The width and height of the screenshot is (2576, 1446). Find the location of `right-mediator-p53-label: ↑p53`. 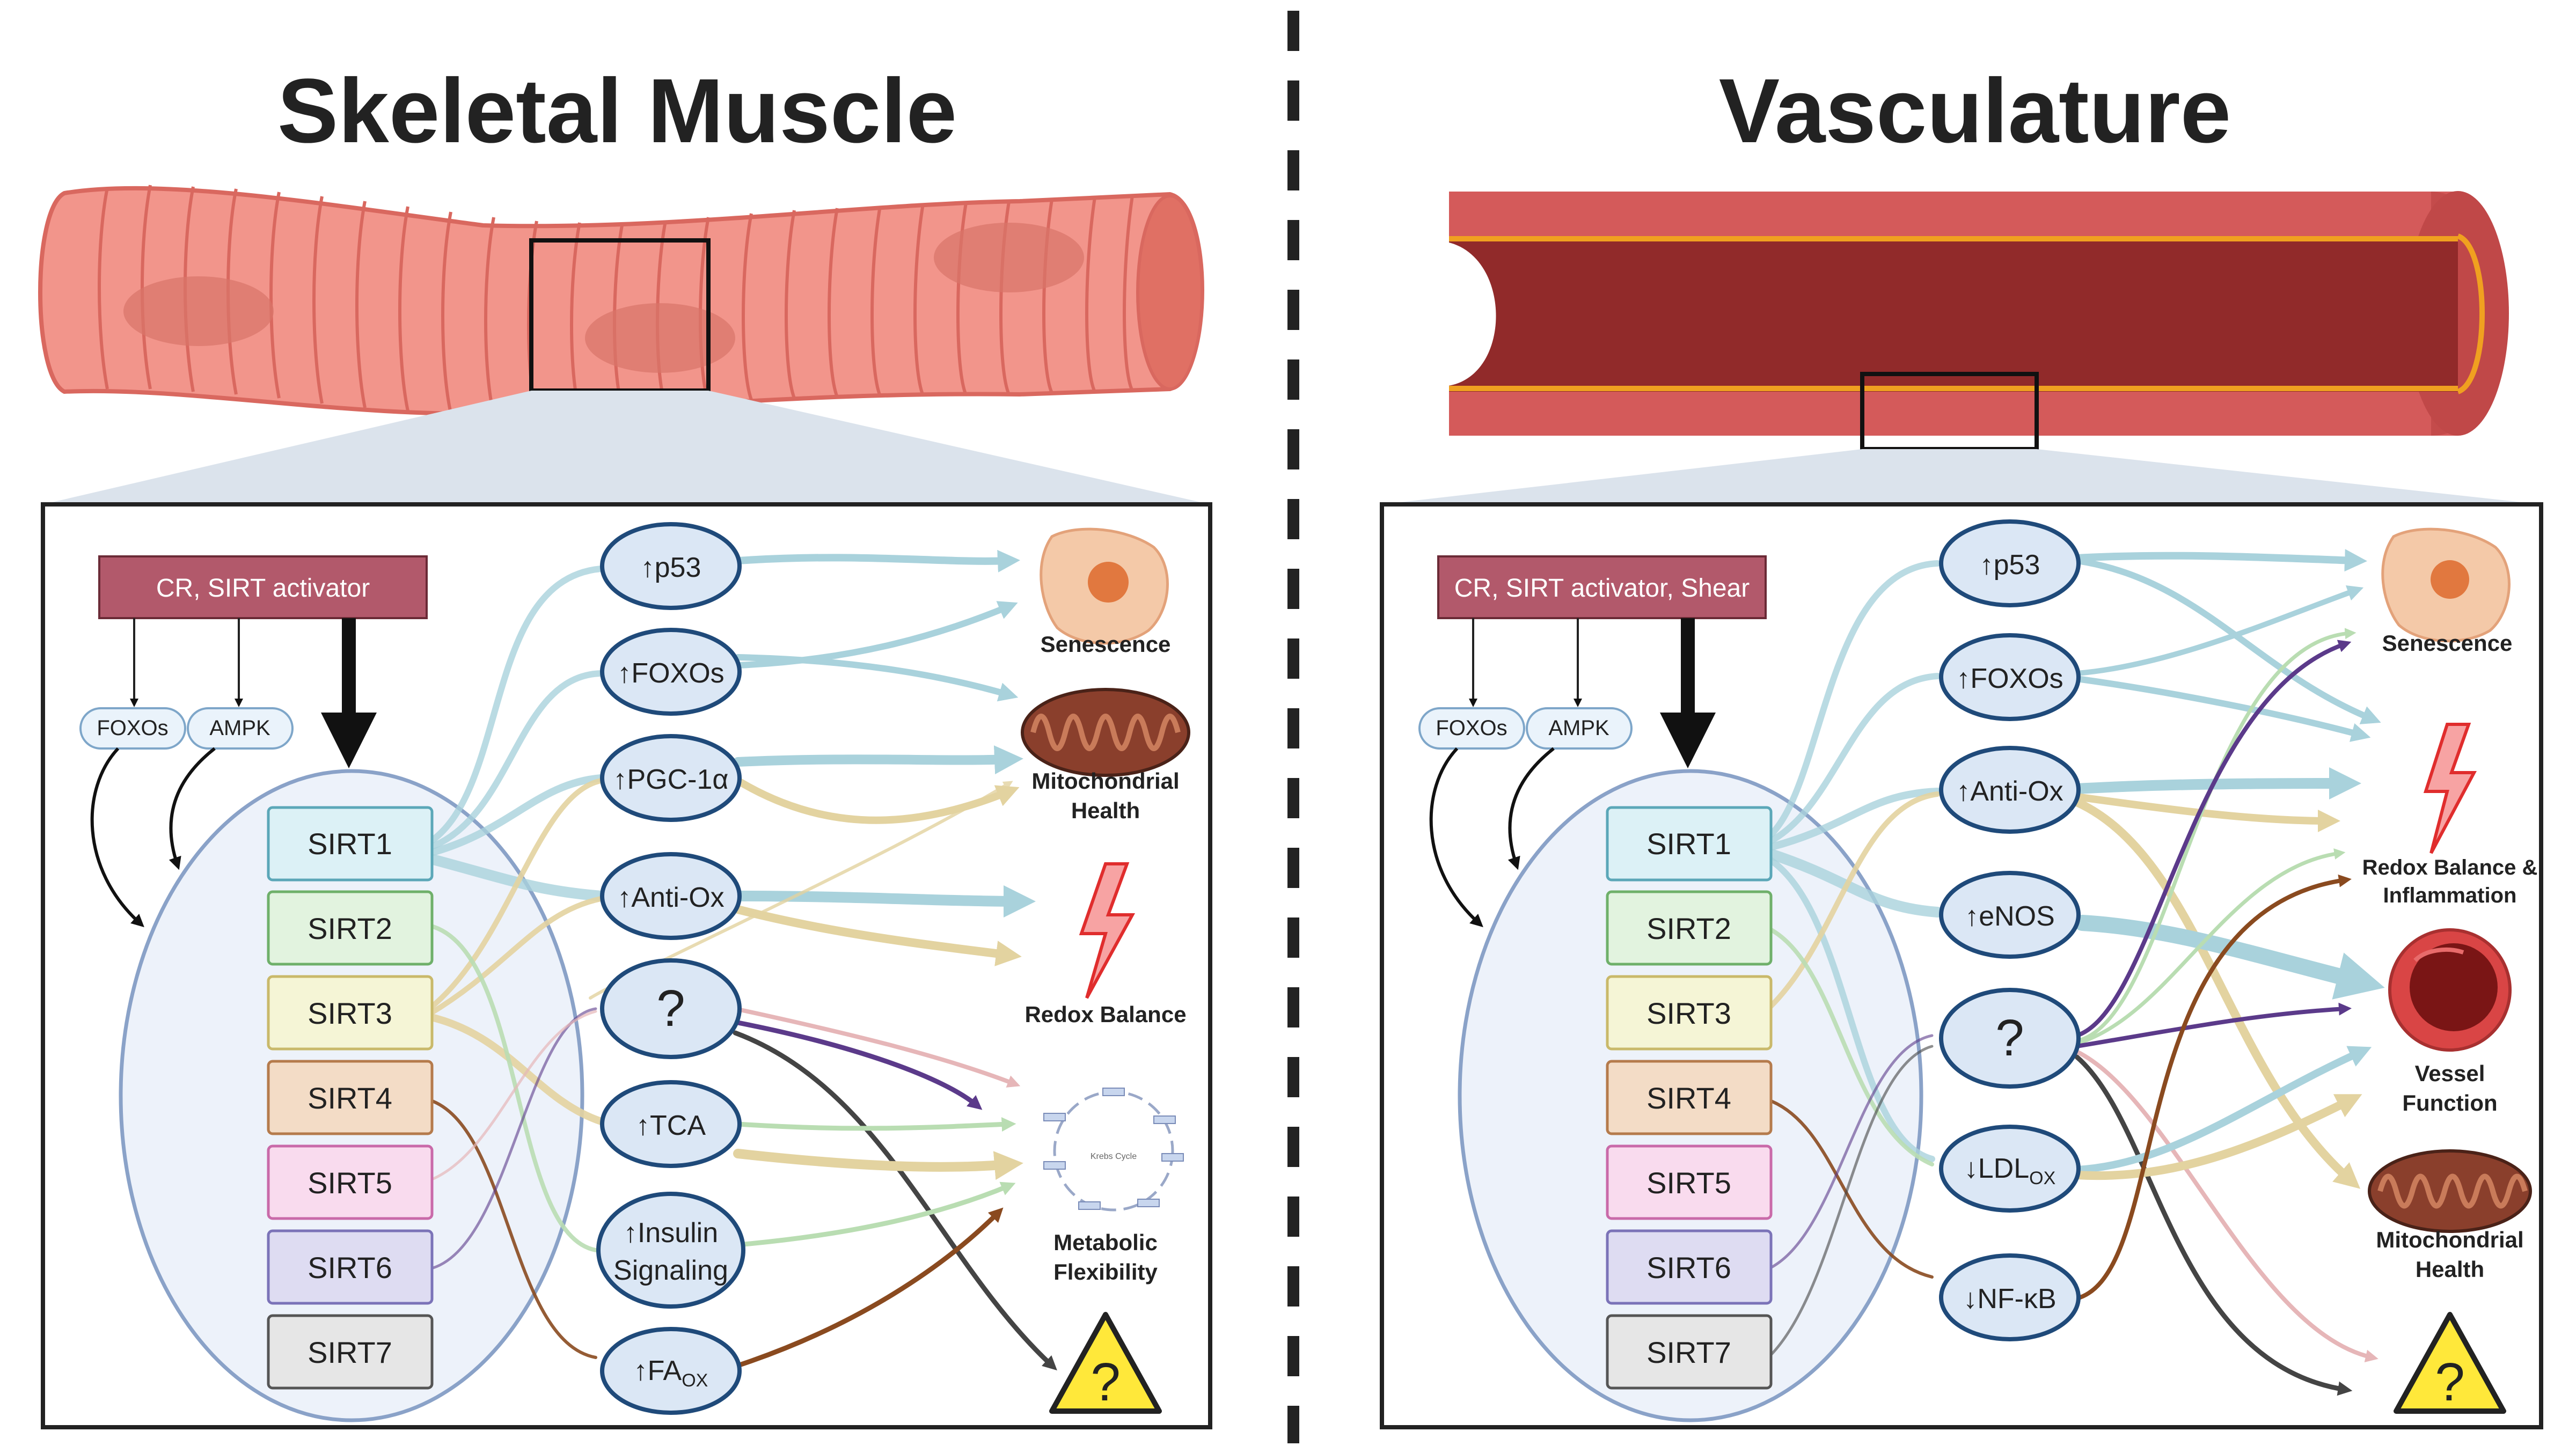

right-mediator-p53-label: ↑p53 is located at coordinates (2010, 565).